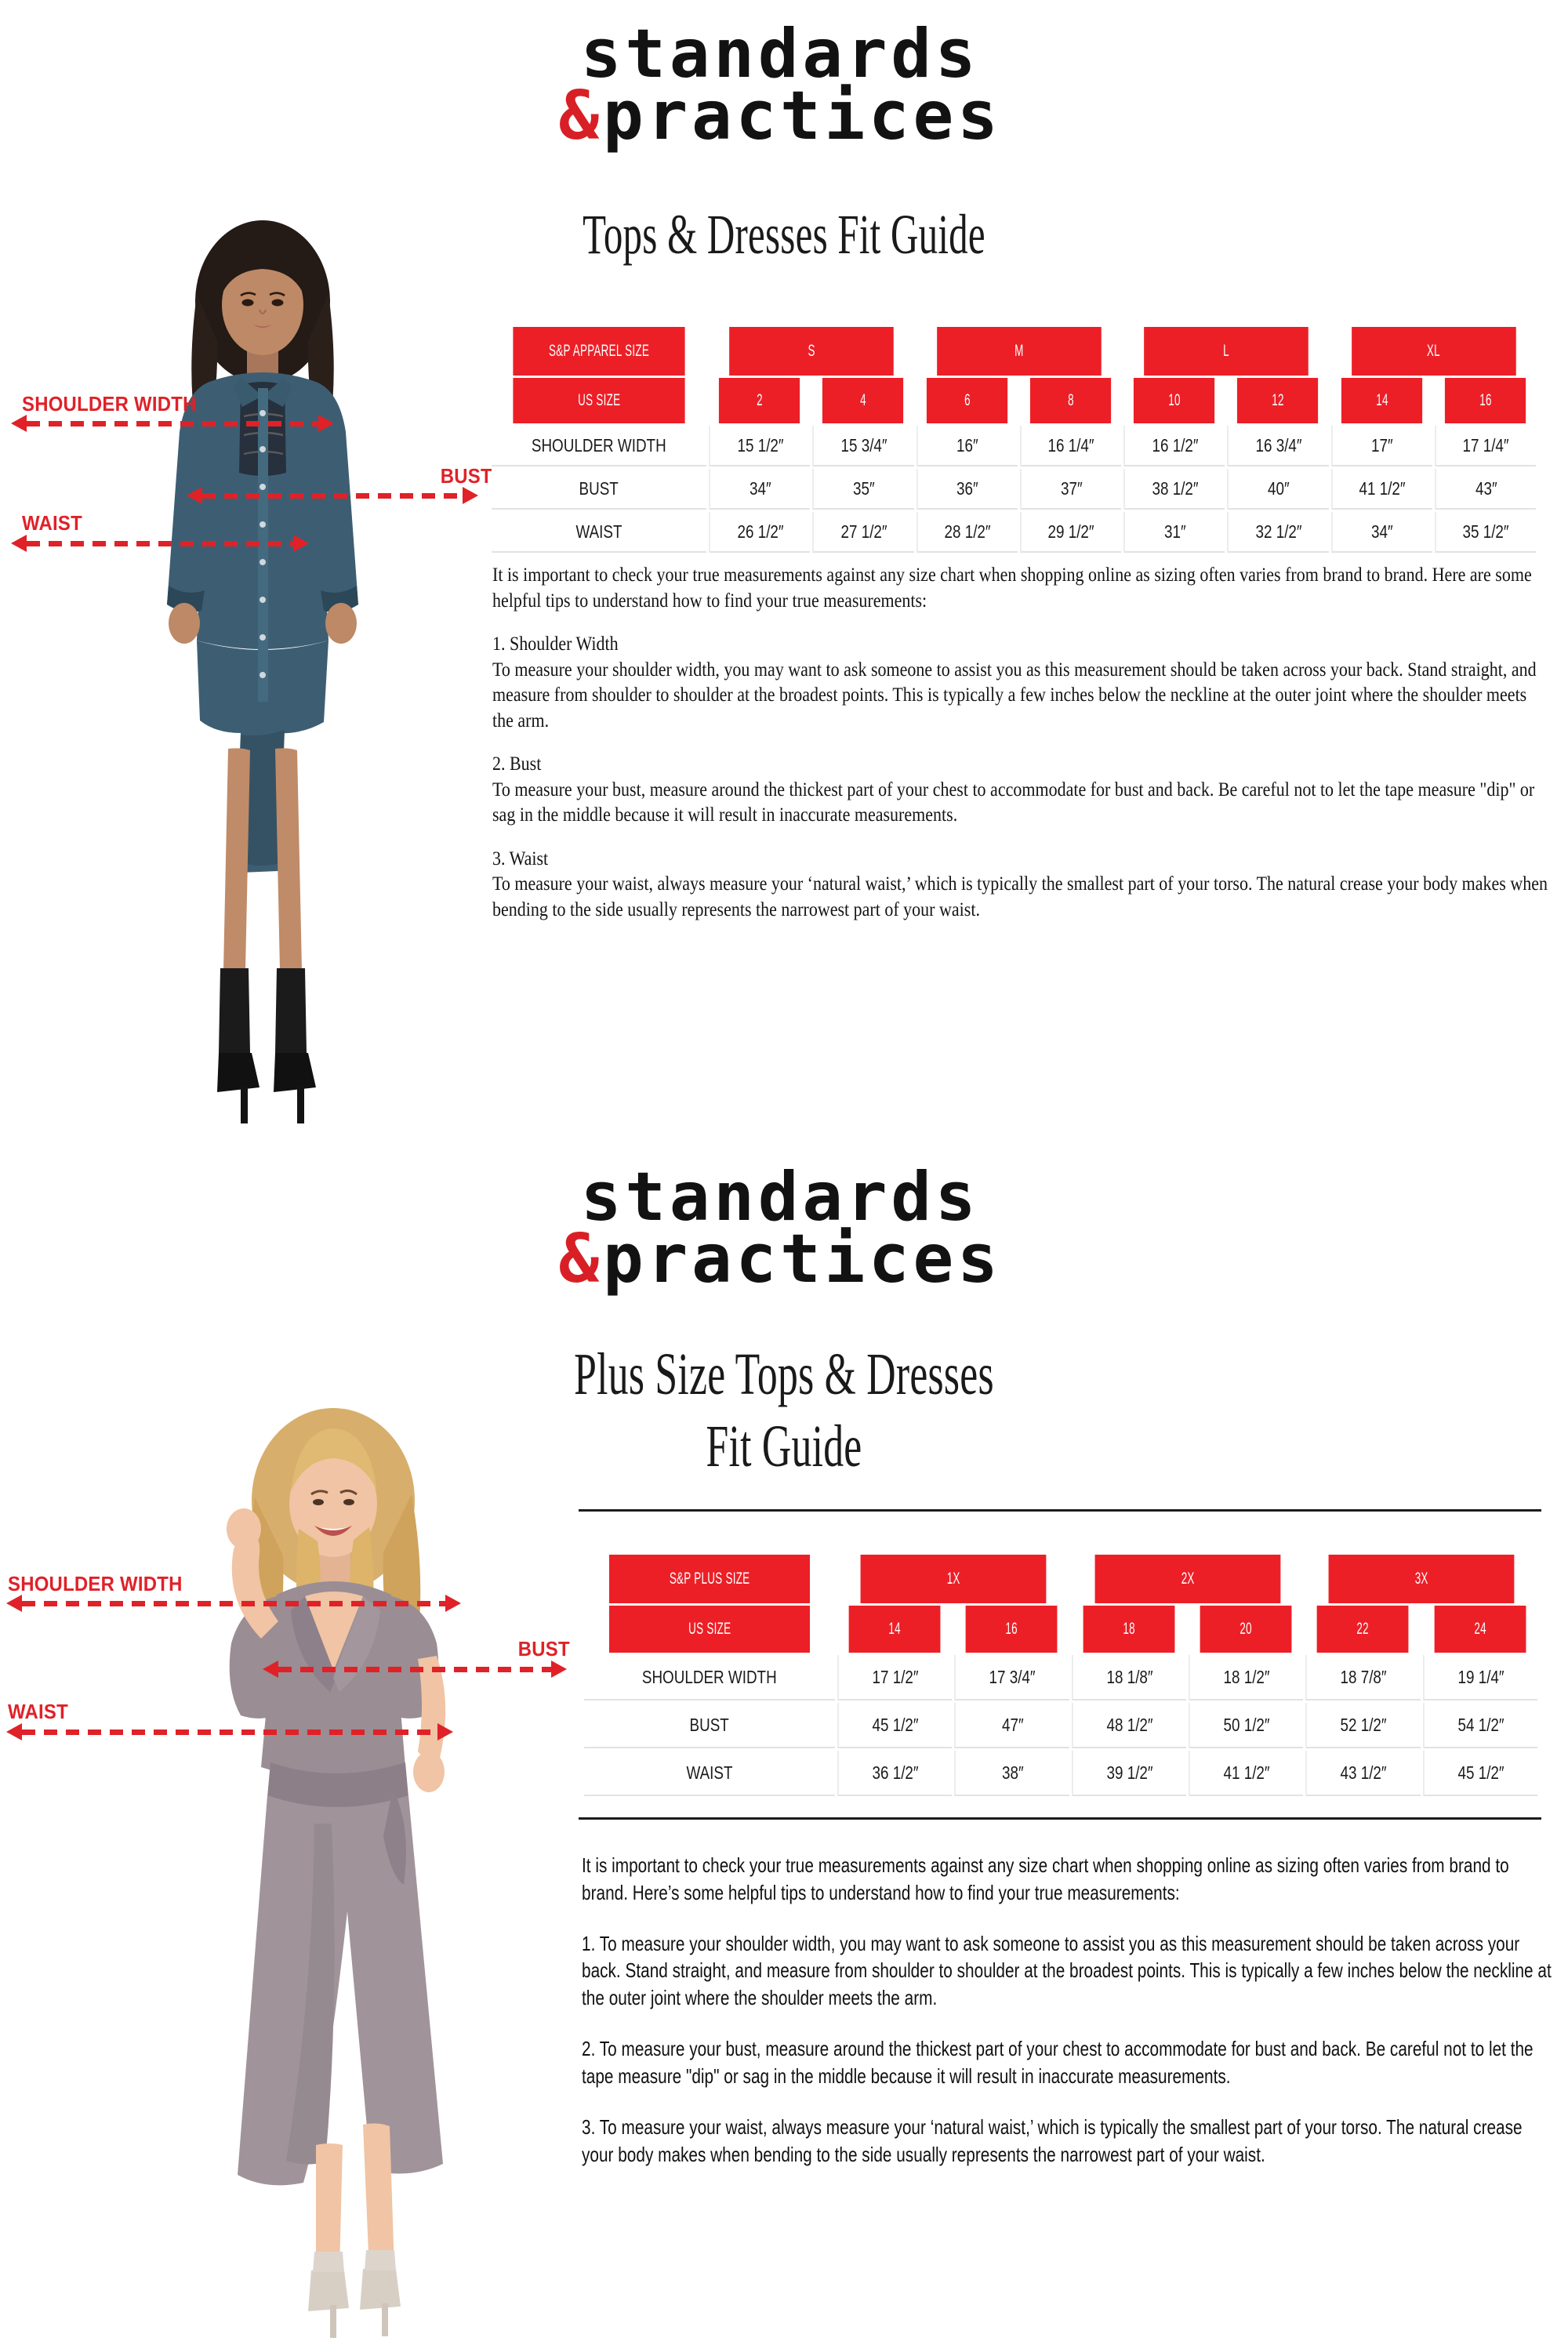 The height and width of the screenshot is (2352, 1568). What do you see at coordinates (1174, 400) in the screenshot?
I see `header-us-10: 10` at bounding box center [1174, 400].